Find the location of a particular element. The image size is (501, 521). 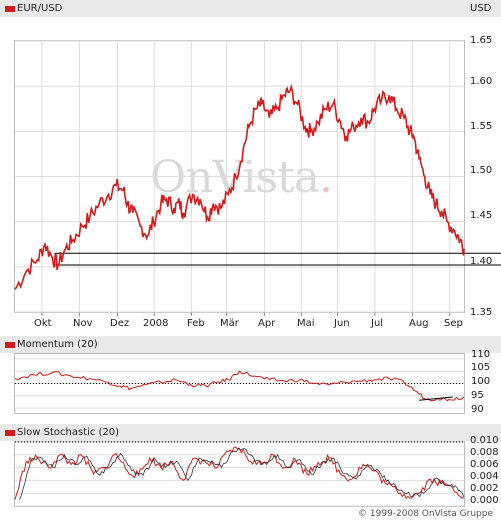

stoch-tick-0.000: 0.000 is located at coordinates (484, 500).